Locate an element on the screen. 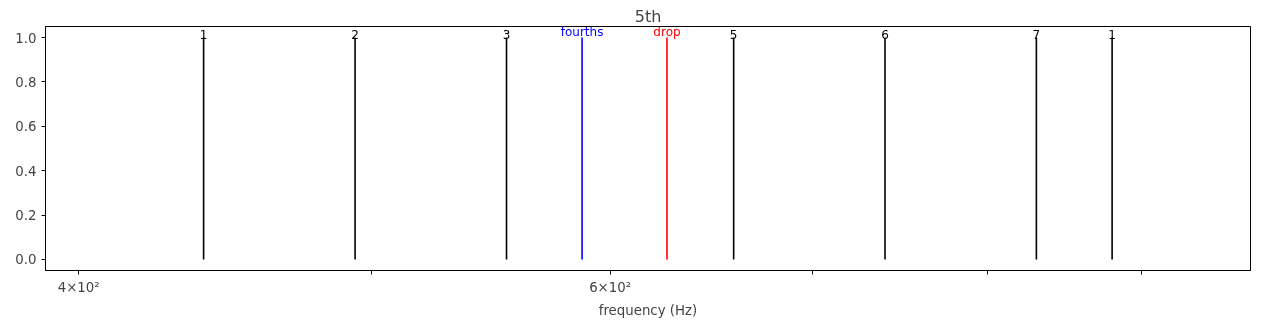  series-label: 1 is located at coordinates (1112, 34).